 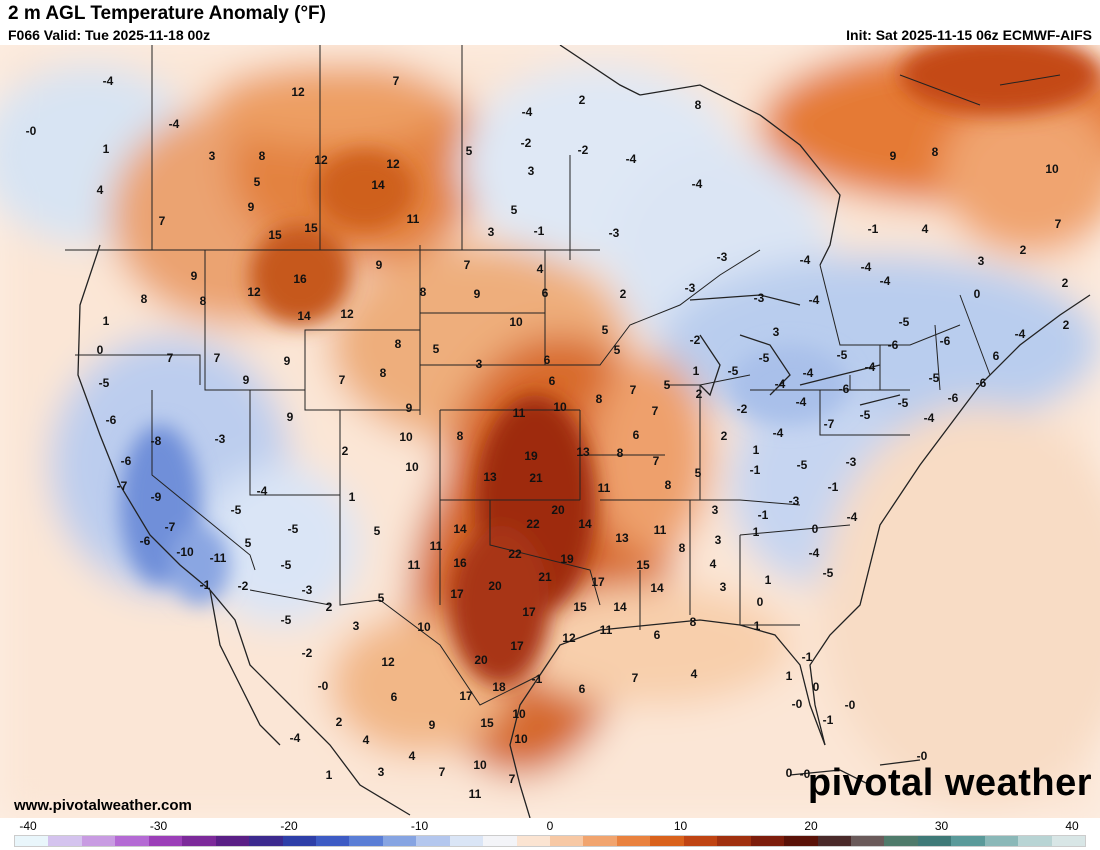 What do you see at coordinates (529, 612) in the screenshot?
I see `anomaly-value: 17` at bounding box center [529, 612].